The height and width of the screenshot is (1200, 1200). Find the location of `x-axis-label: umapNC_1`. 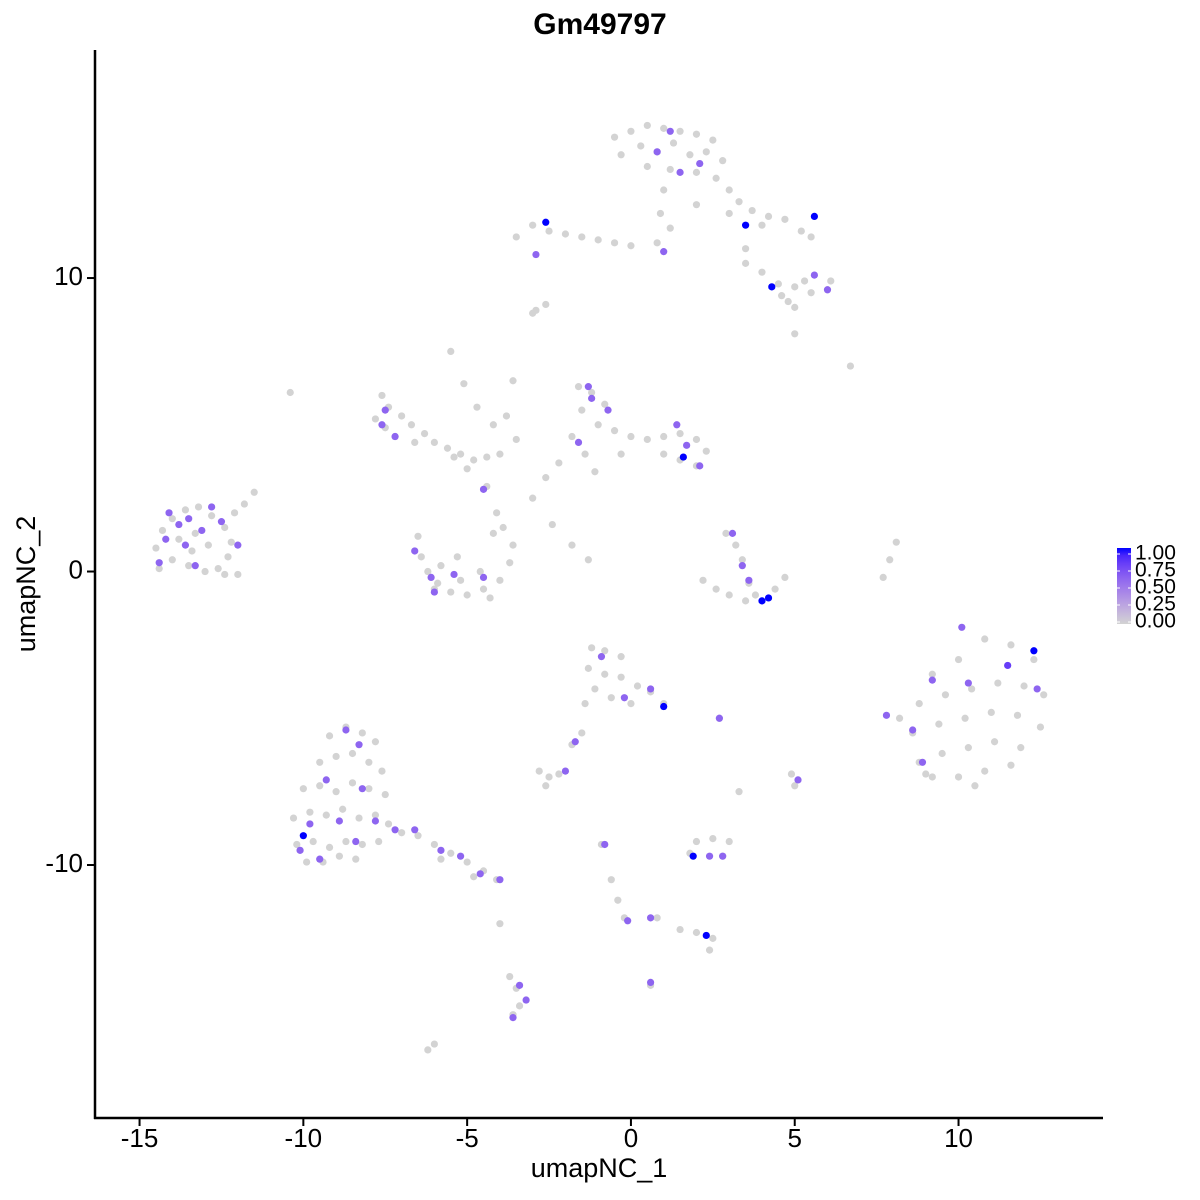

x-axis-label: umapNC_1 is located at coordinates (599, 1168).